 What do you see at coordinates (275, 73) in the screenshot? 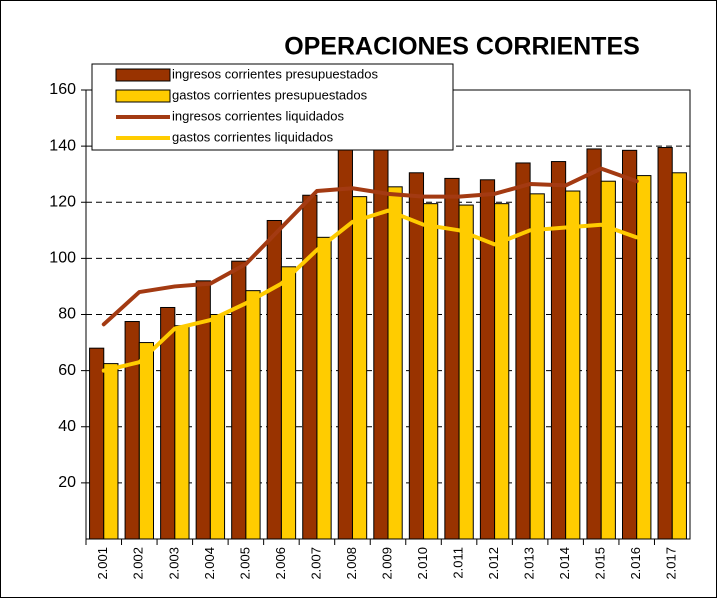
I see `legend-label: ingresos corrientes presupuestados` at bounding box center [275, 73].